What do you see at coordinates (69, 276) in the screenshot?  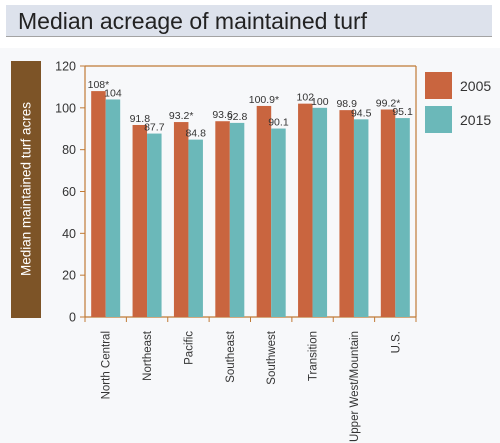 I see `y-tick-label: 20` at bounding box center [69, 276].